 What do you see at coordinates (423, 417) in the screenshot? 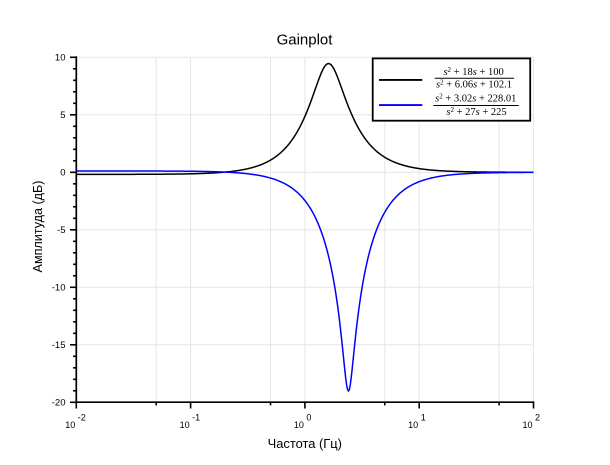
I see `svg-text: 1` at bounding box center [423, 417].